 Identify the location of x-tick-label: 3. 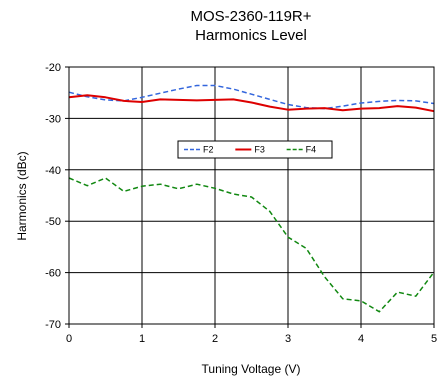
(288, 339).